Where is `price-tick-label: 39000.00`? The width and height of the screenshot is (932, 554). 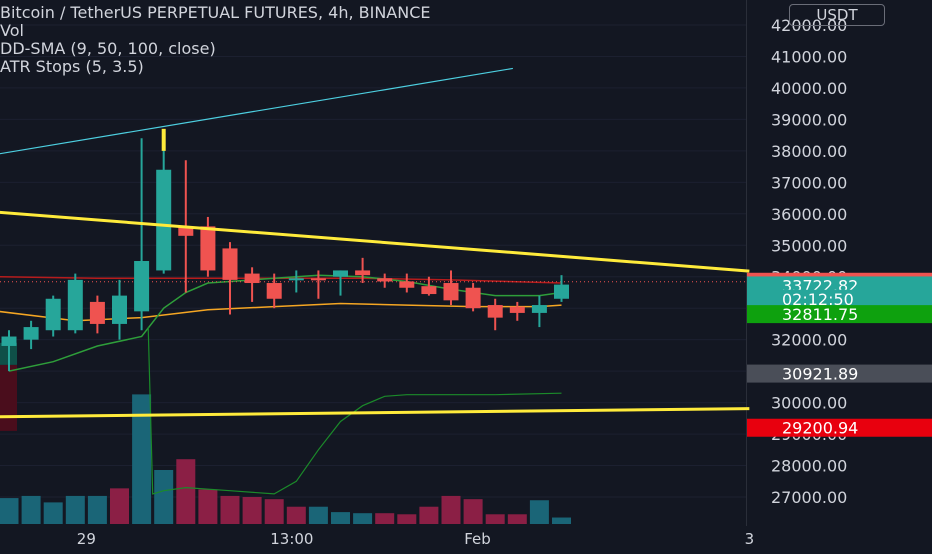 price-tick-label: 39000.00 is located at coordinates (809, 119).